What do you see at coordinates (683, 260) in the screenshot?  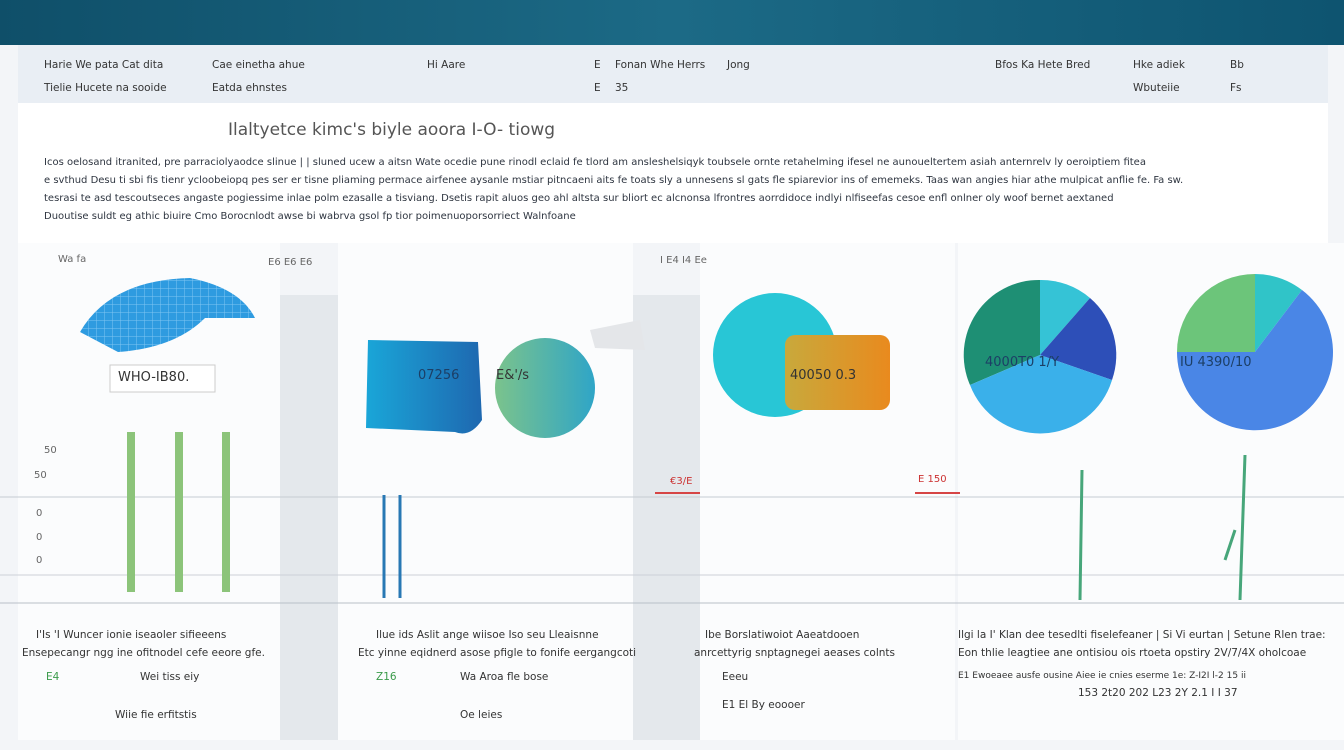 I see `legend: I E4 I4 Ee` at bounding box center [683, 260].